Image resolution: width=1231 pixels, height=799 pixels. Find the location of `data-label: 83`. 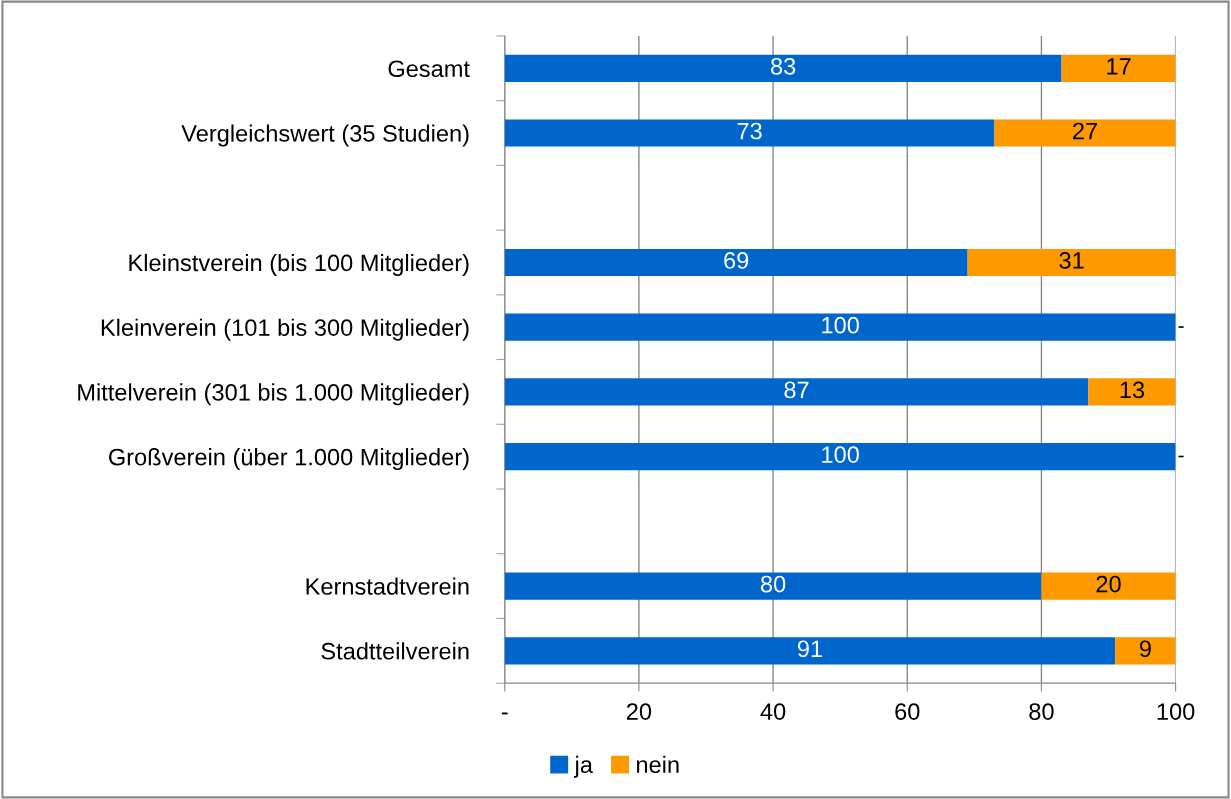

data-label: 83 is located at coordinates (783, 66).